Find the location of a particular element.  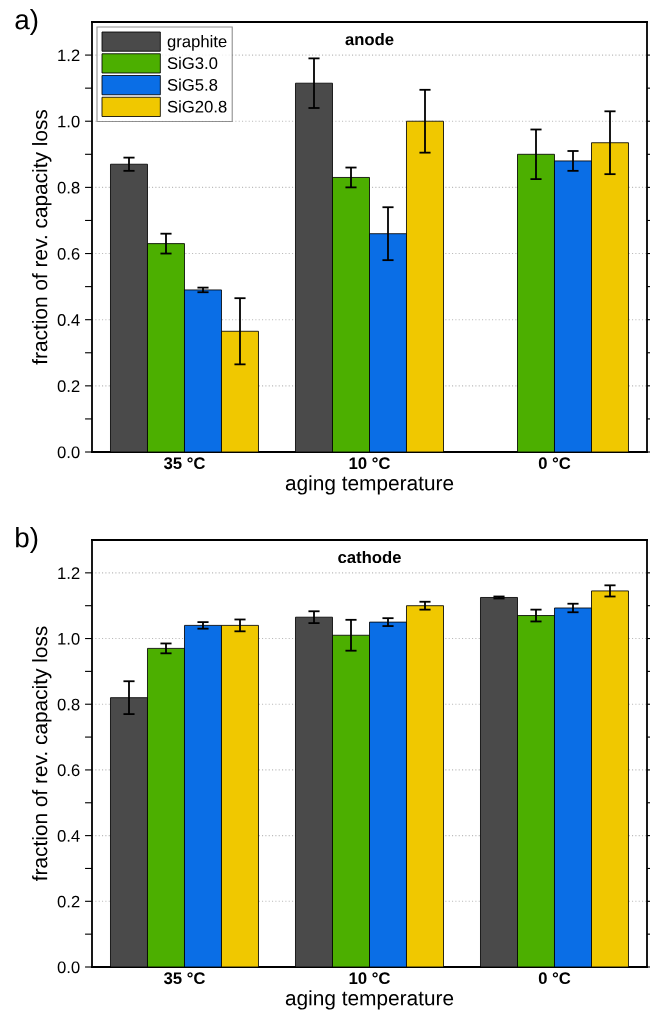

text: b) is located at coordinates (27, 540).